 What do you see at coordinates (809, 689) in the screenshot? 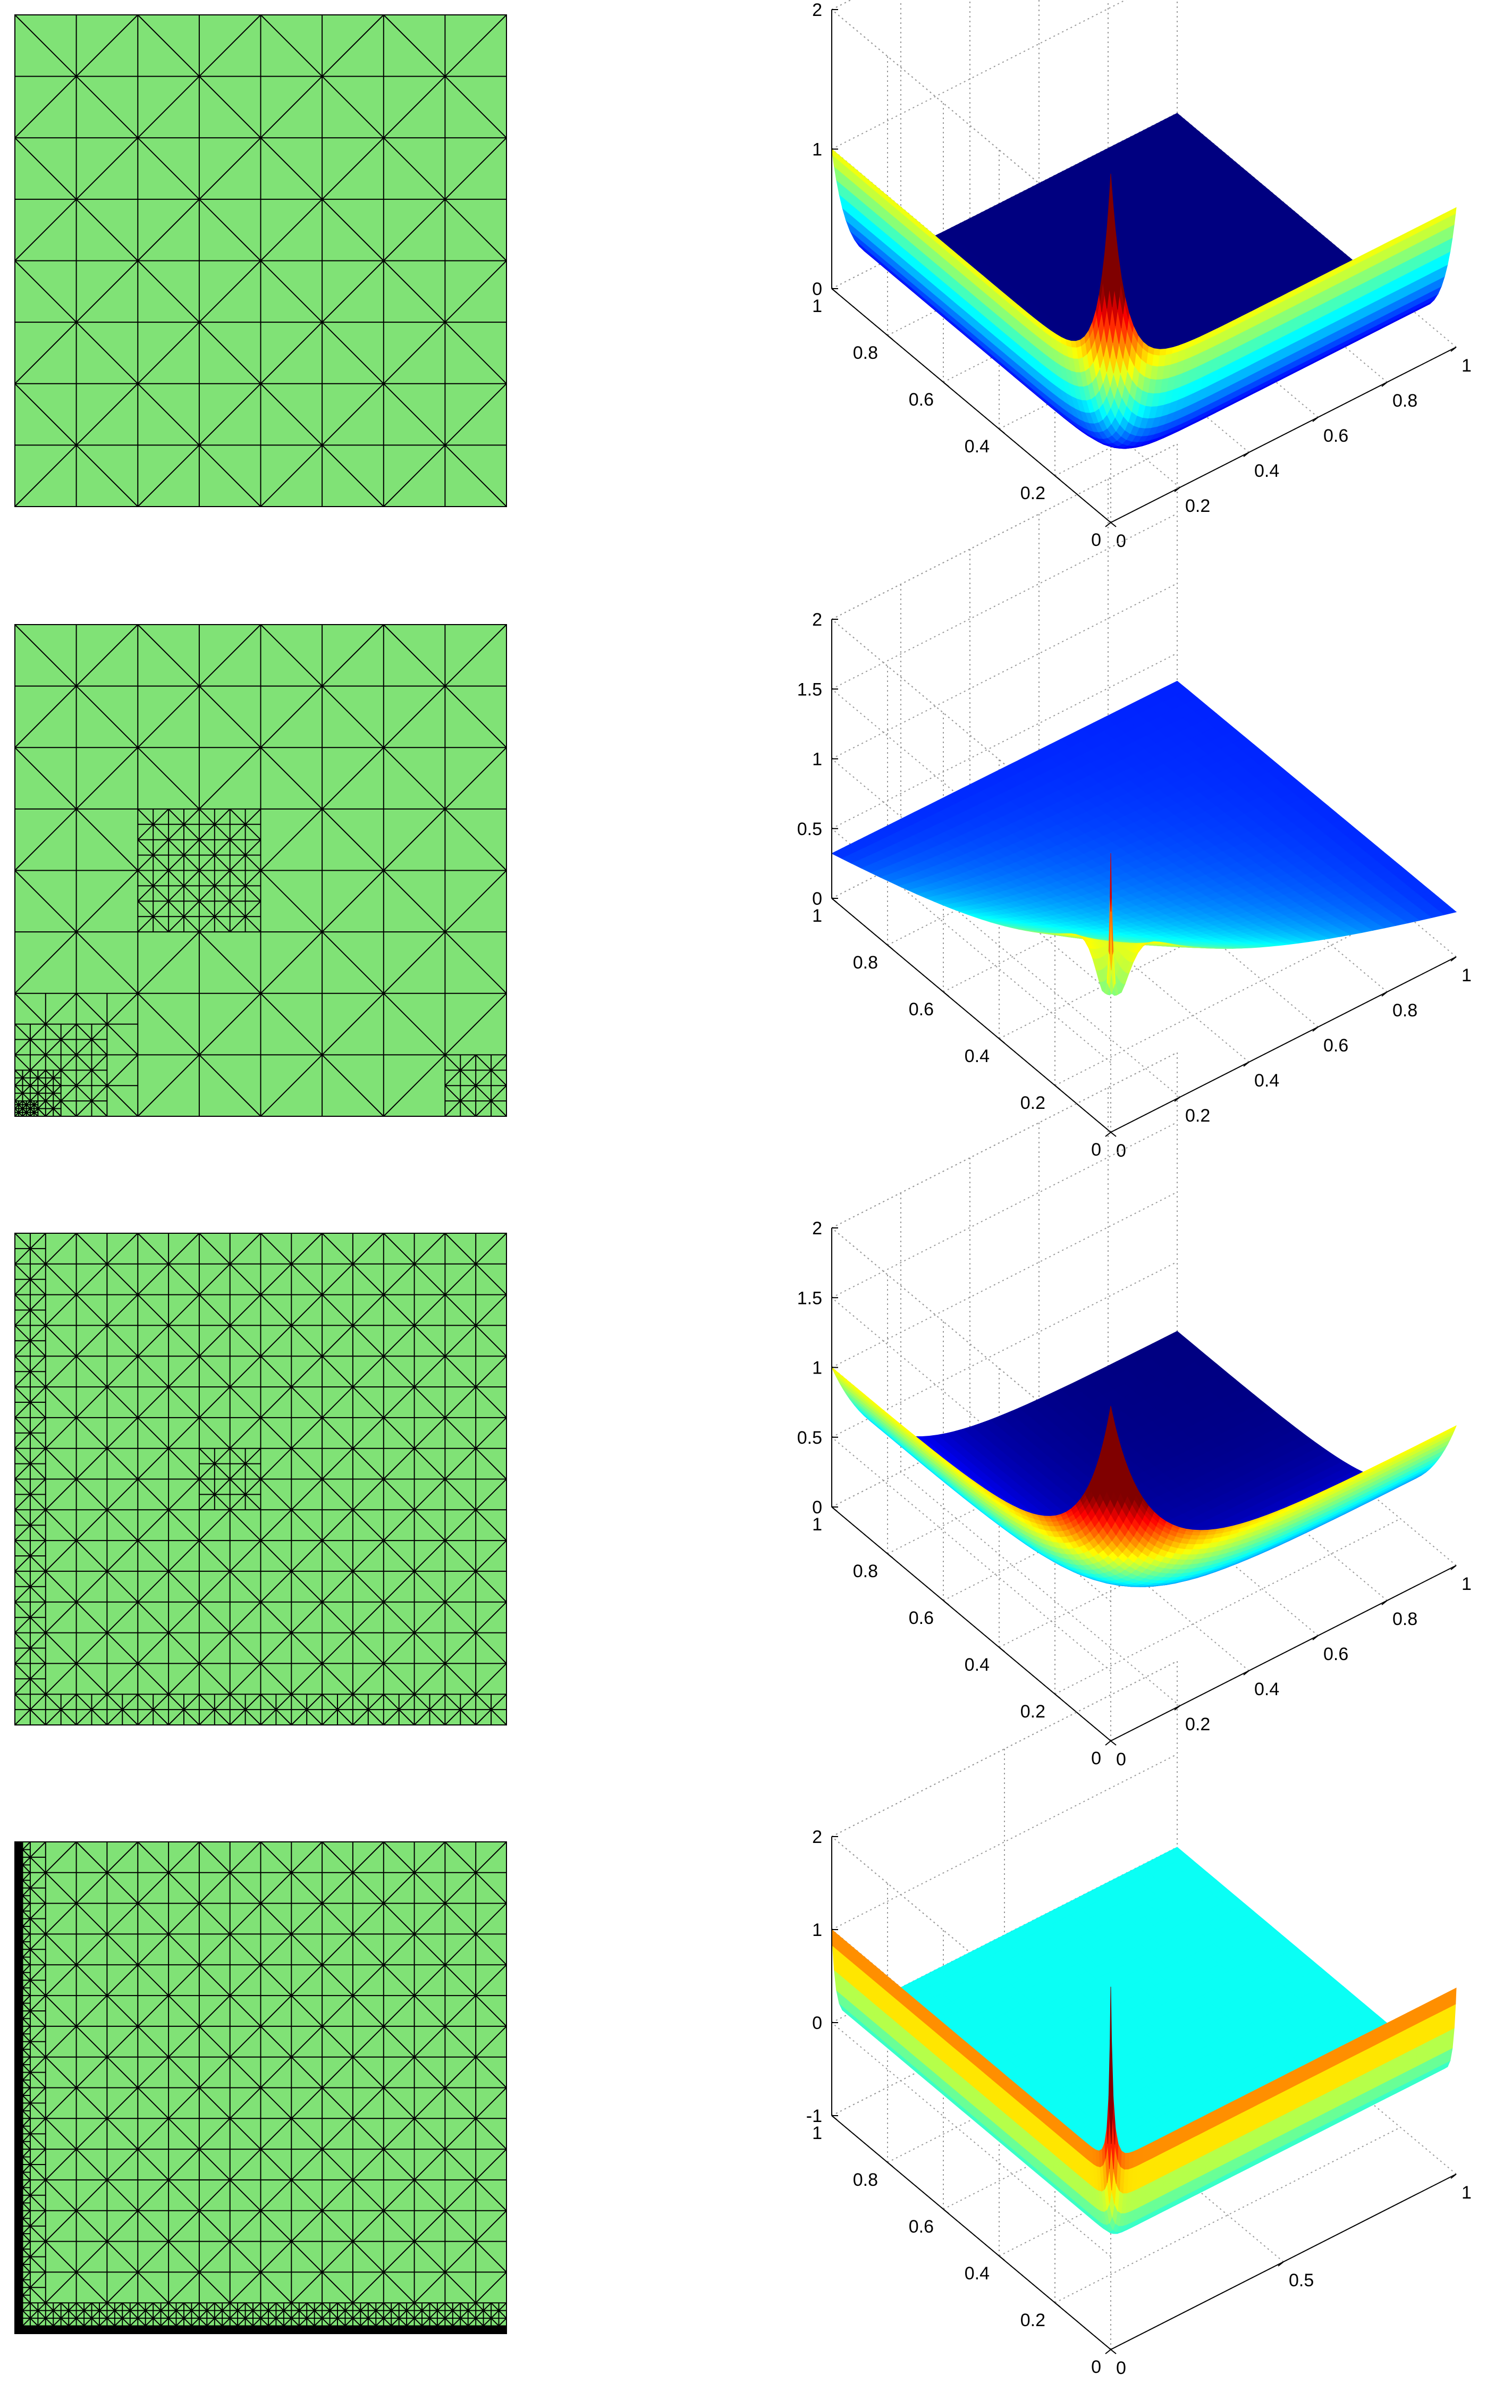
I see `z-tick-label: 1.5` at bounding box center [809, 689].